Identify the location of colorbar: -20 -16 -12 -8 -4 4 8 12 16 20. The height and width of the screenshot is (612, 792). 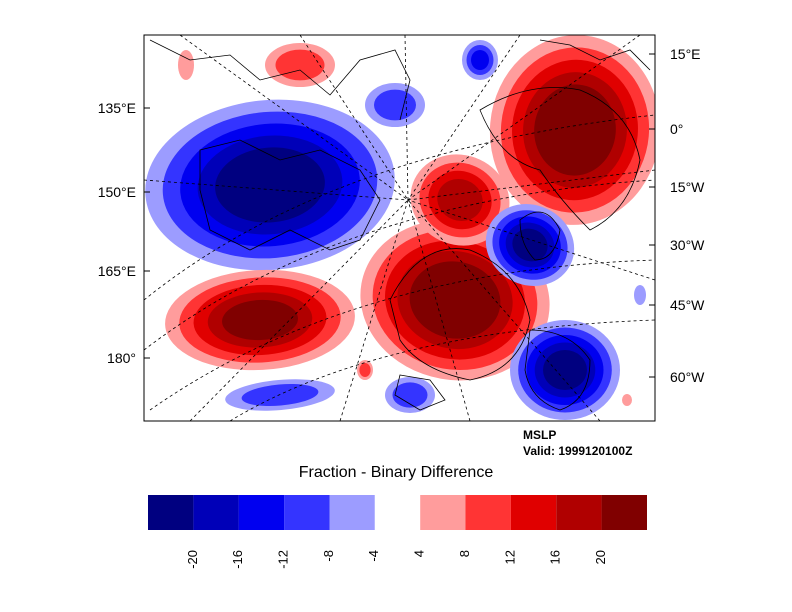
(397, 532).